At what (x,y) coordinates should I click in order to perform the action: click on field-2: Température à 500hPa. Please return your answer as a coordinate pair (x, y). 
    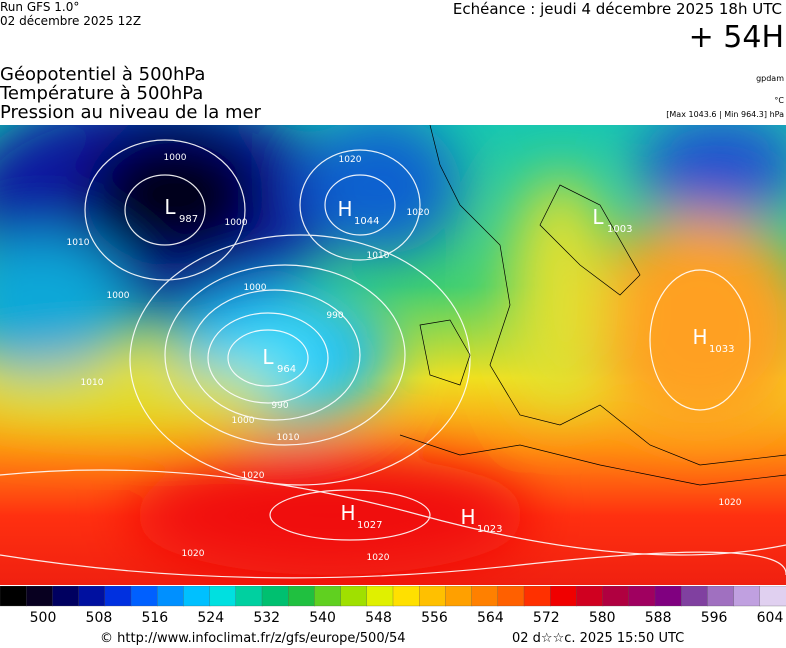
    Looking at the image, I should click on (102, 93).